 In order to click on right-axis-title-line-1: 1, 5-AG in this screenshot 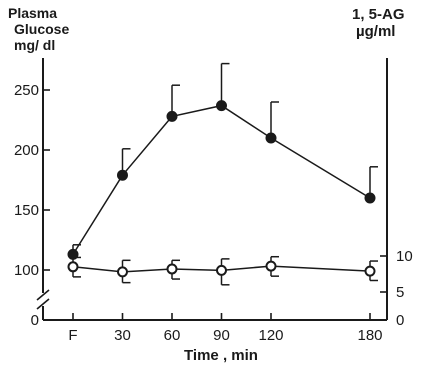, I will do `click(378, 14)`.